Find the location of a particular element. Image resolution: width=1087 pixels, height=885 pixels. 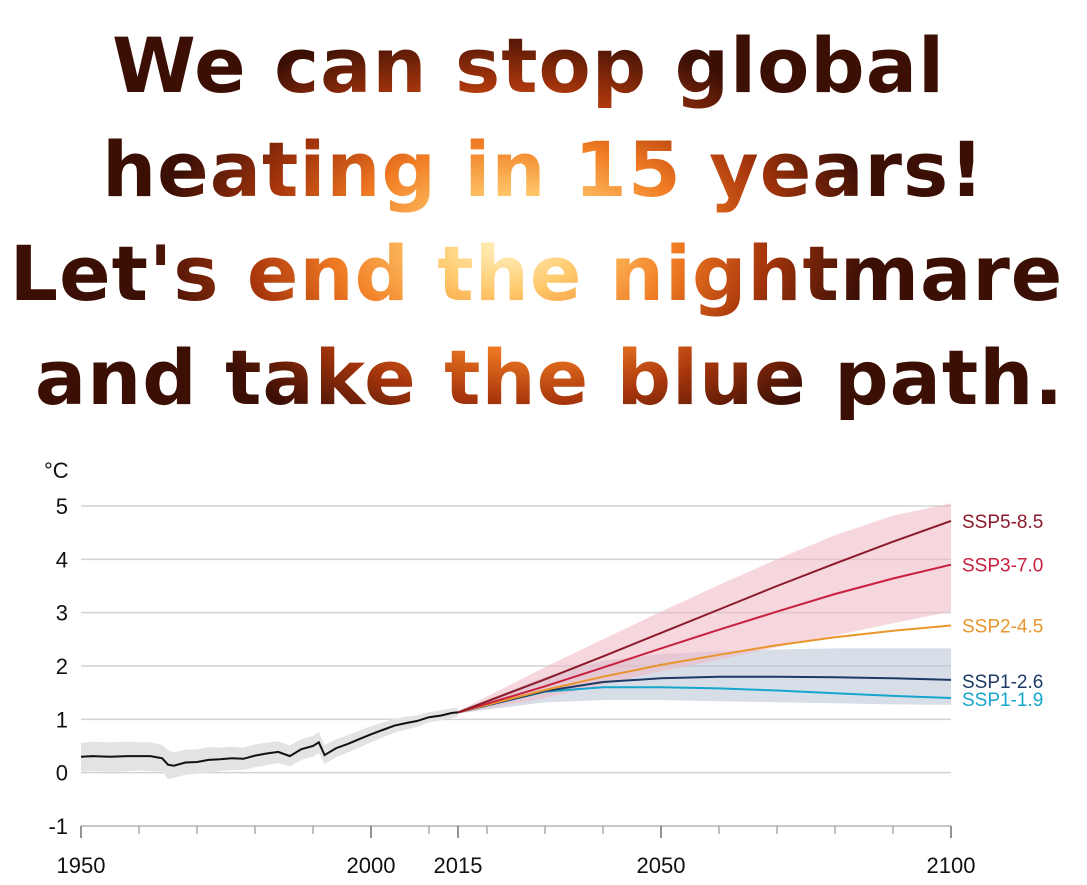

series-label-ssp1-1-9: SSP1-1.9 is located at coordinates (1002, 700).